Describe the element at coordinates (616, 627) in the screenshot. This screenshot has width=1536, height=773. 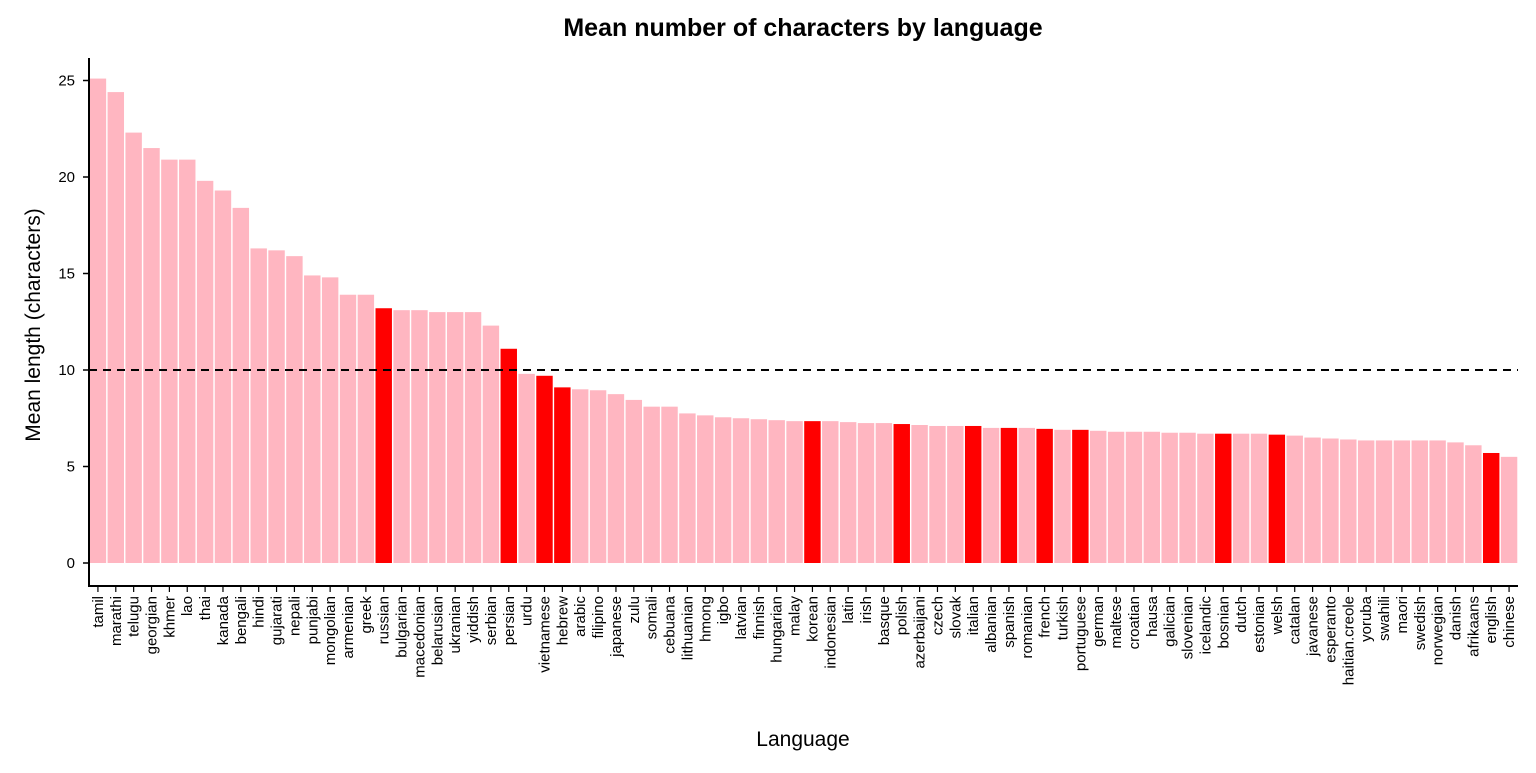
I see `x-tick-label-japanese: japanese` at that location.